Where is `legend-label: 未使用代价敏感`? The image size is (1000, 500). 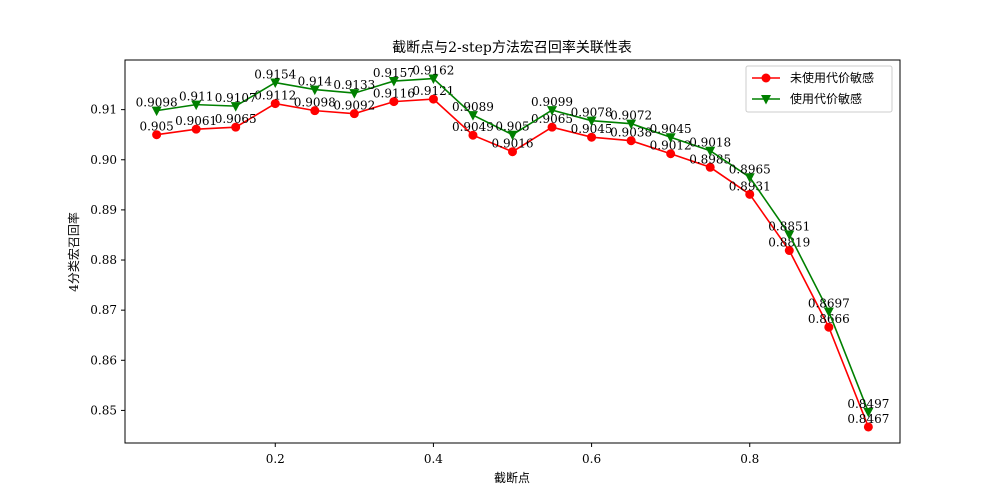 legend-label: 未使用代价敏感 is located at coordinates (832, 77).